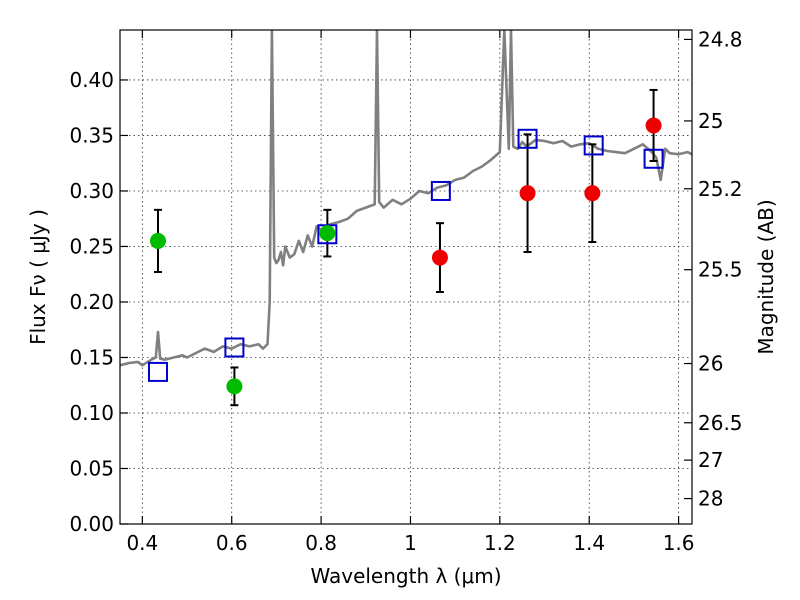 This screenshot has height=600, width=800. What do you see at coordinates (720, 423) in the screenshot?
I see `mag-tick-label: 26.5` at bounding box center [720, 423].